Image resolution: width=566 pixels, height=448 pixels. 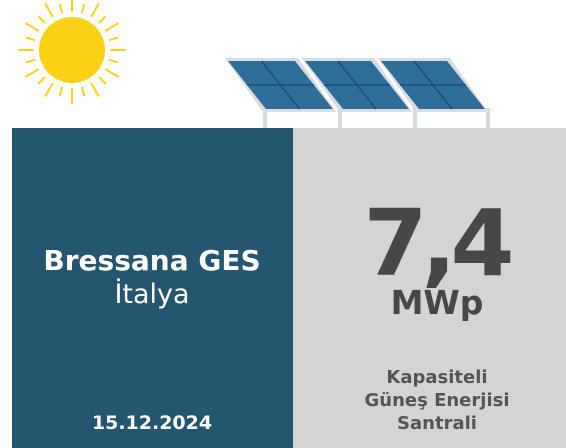 What do you see at coordinates (436, 377) in the screenshot?
I see `description-line: Kapasiteli` at bounding box center [436, 377].